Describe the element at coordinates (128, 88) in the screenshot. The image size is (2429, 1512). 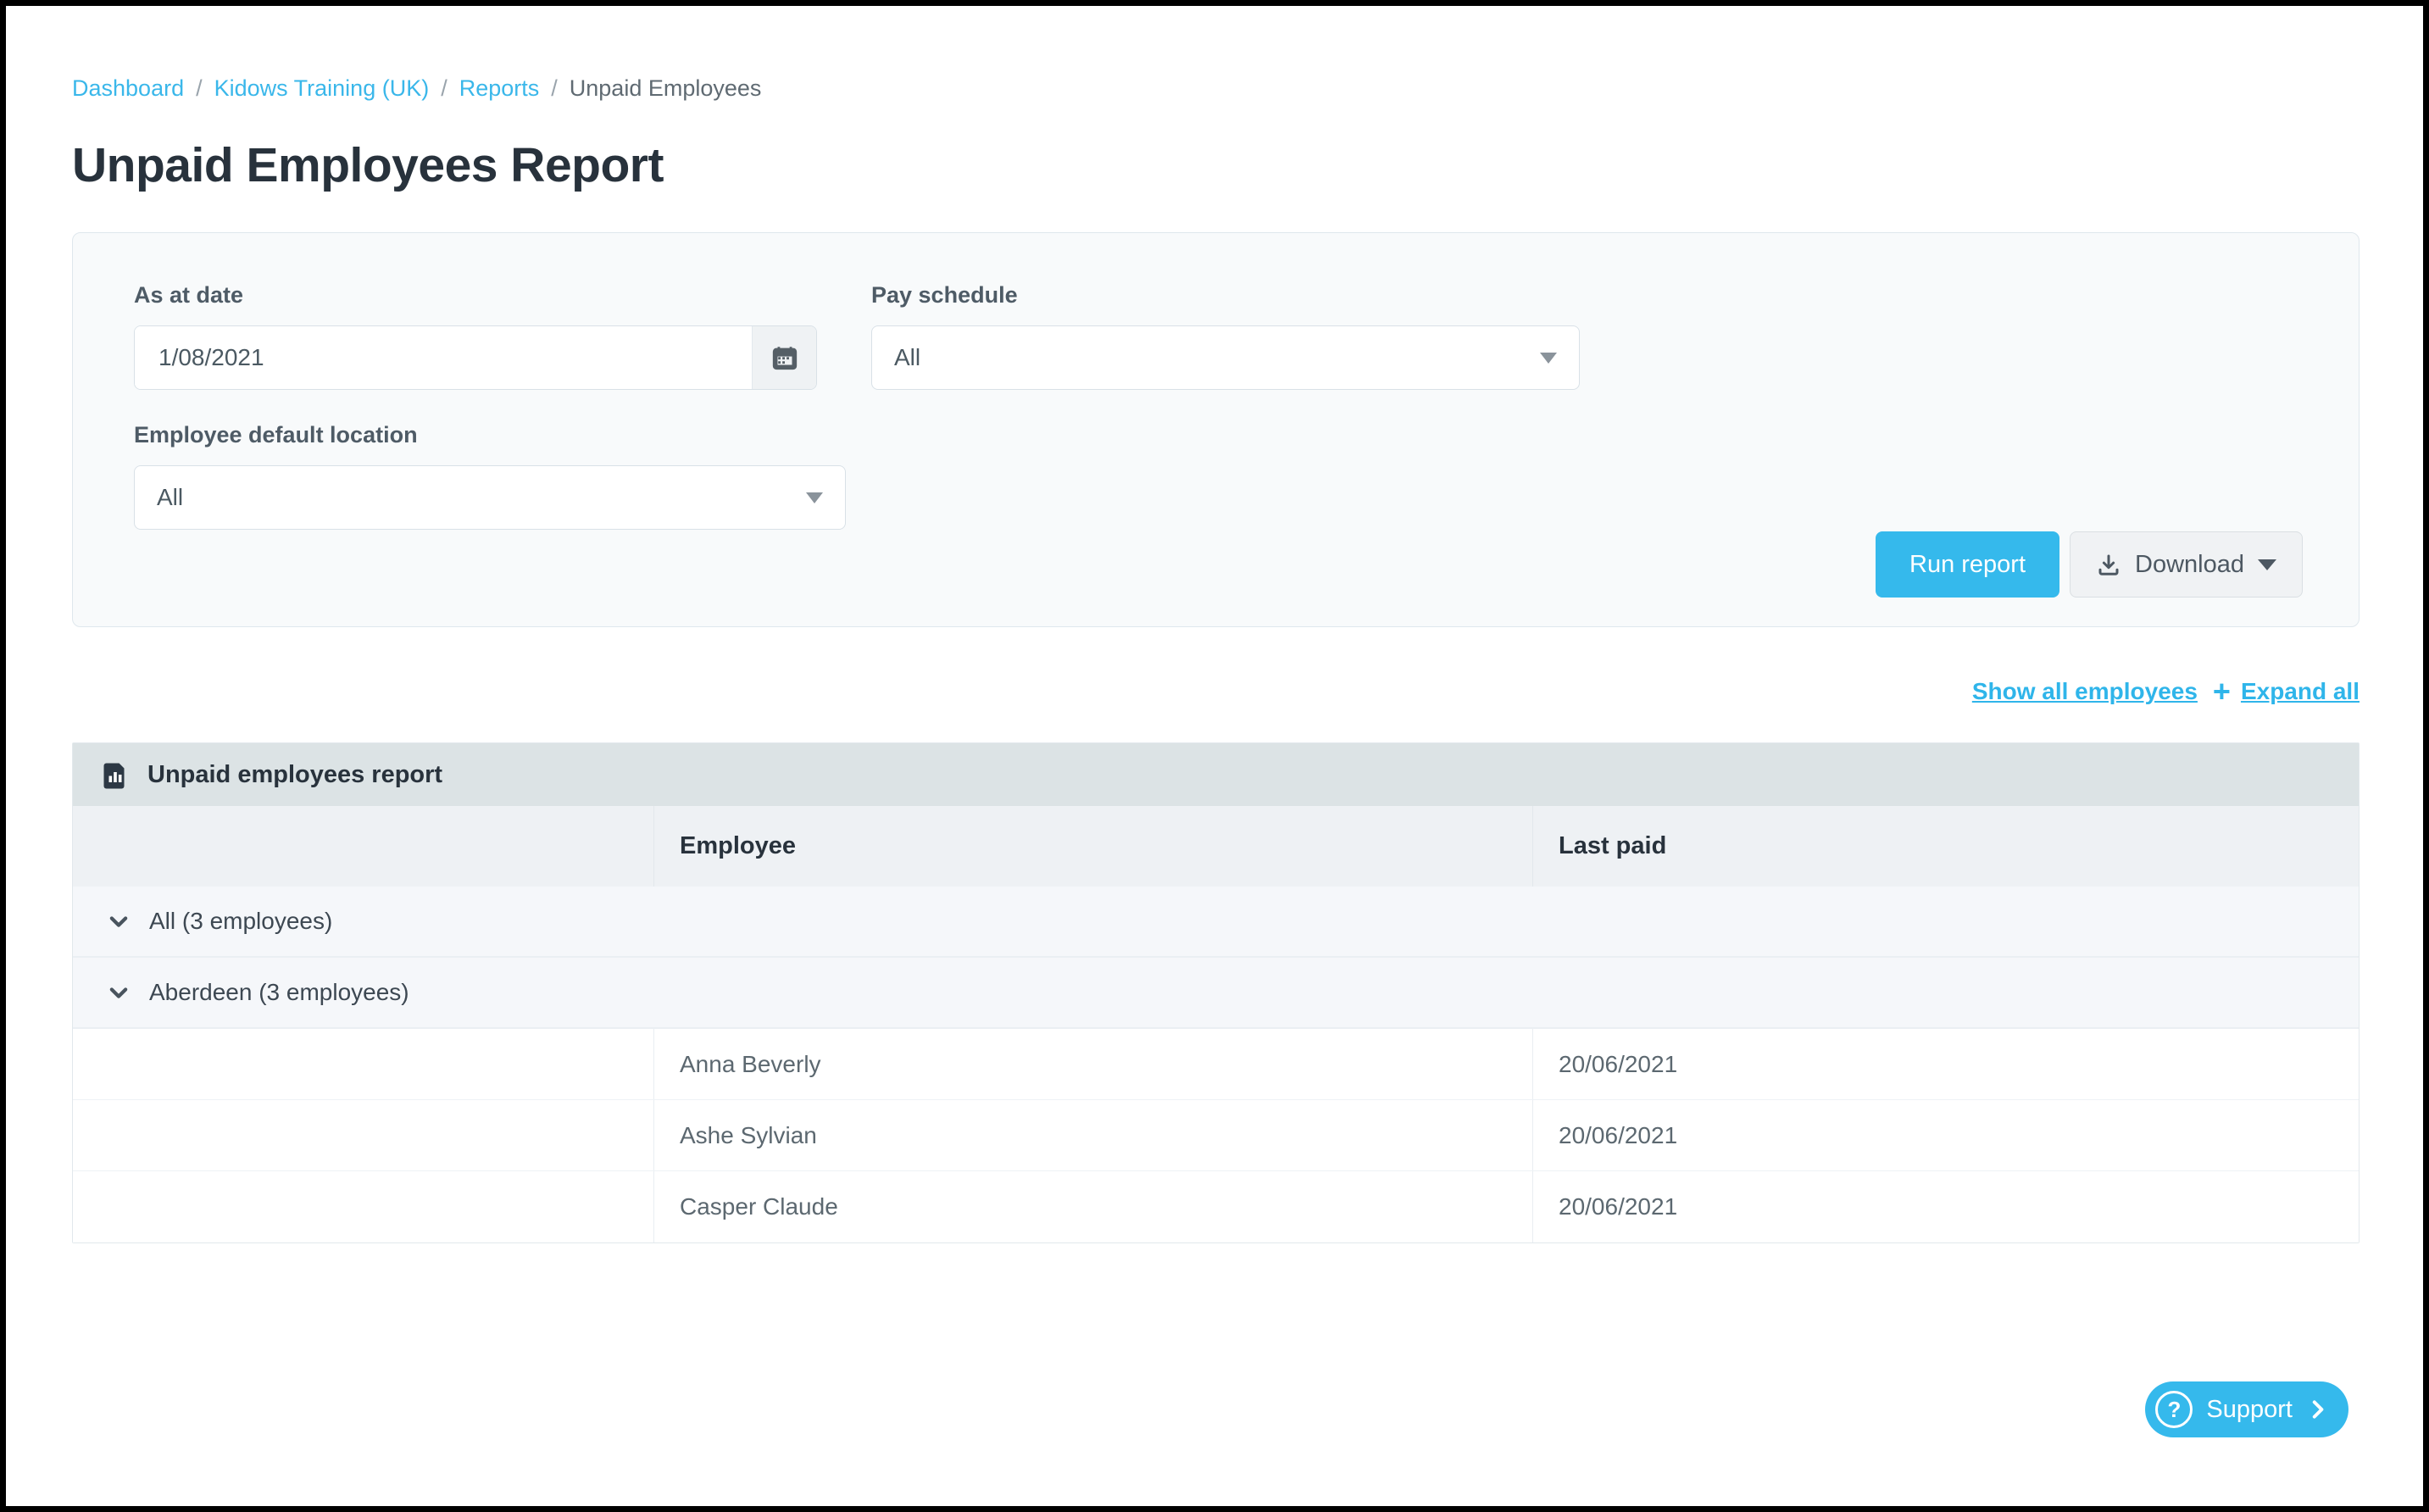
I see `breadcrumb-dashboard: Dashboard` at that location.